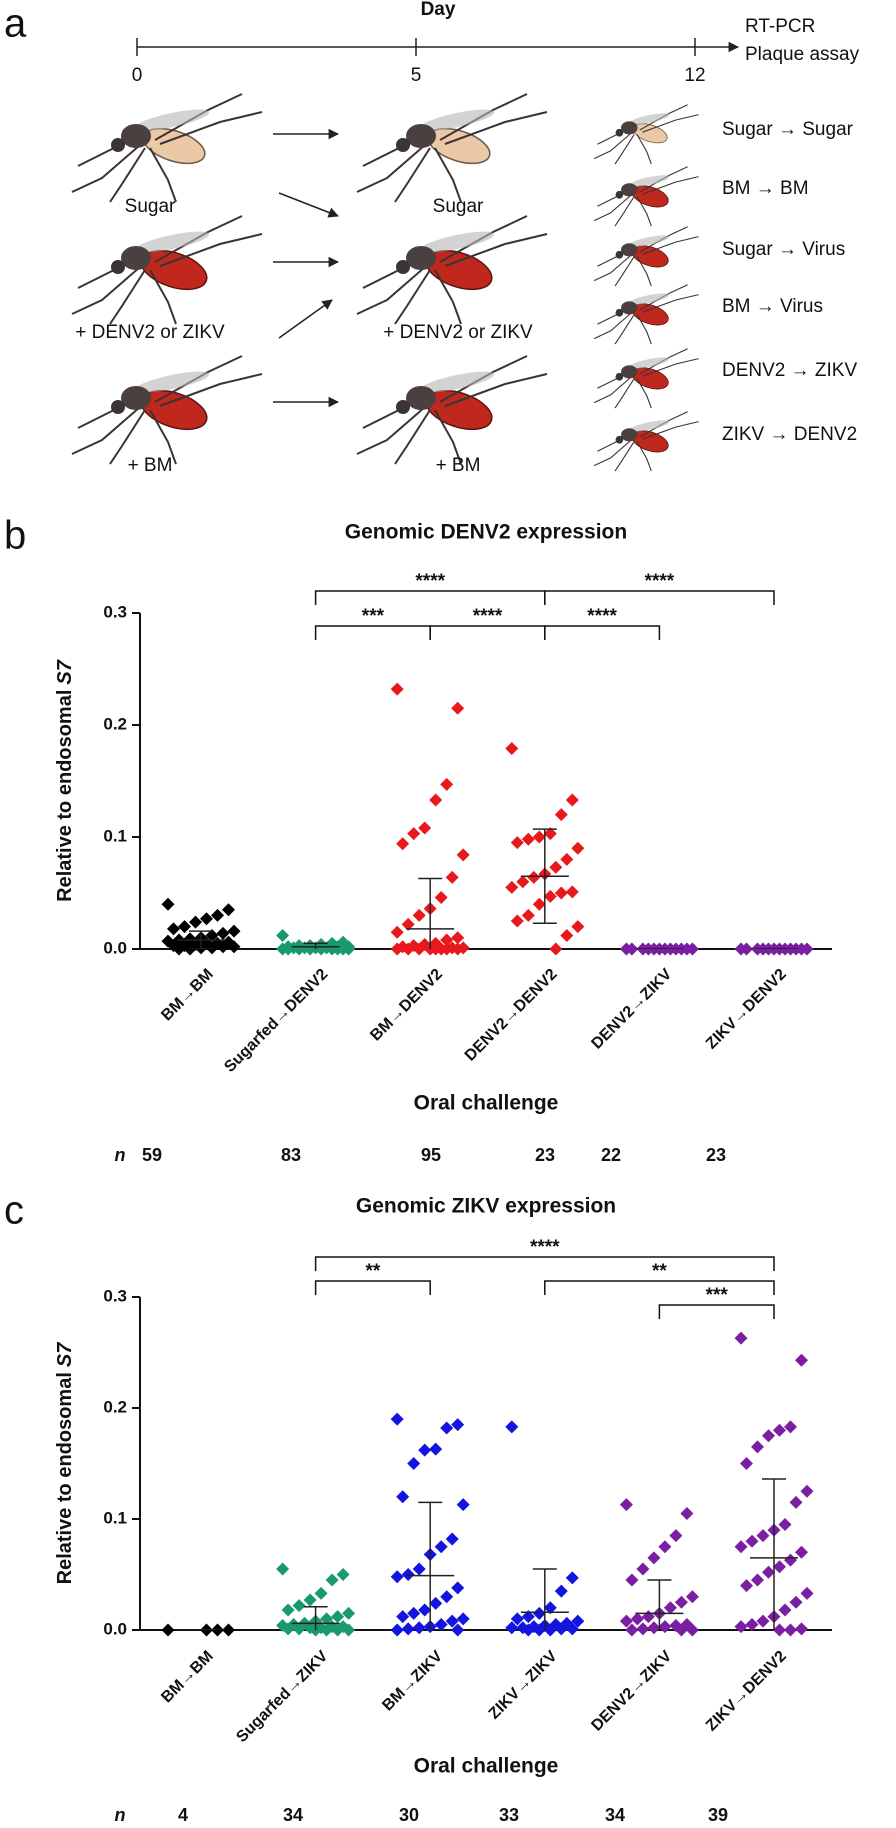  Describe the element at coordinates (452, 148) in the screenshot. I see `mosquito-sugar` at that location.